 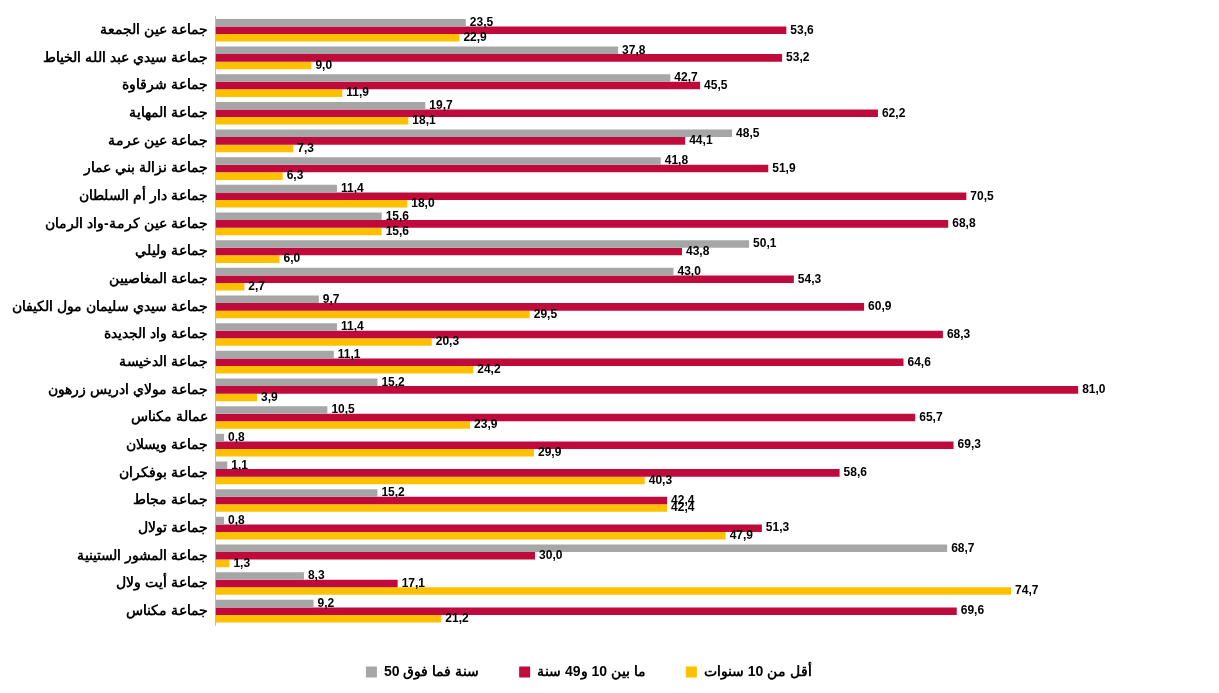 What do you see at coordinates (172, 528) in the screenshot?
I see `y-tick-label: جماعة تولال` at bounding box center [172, 528].